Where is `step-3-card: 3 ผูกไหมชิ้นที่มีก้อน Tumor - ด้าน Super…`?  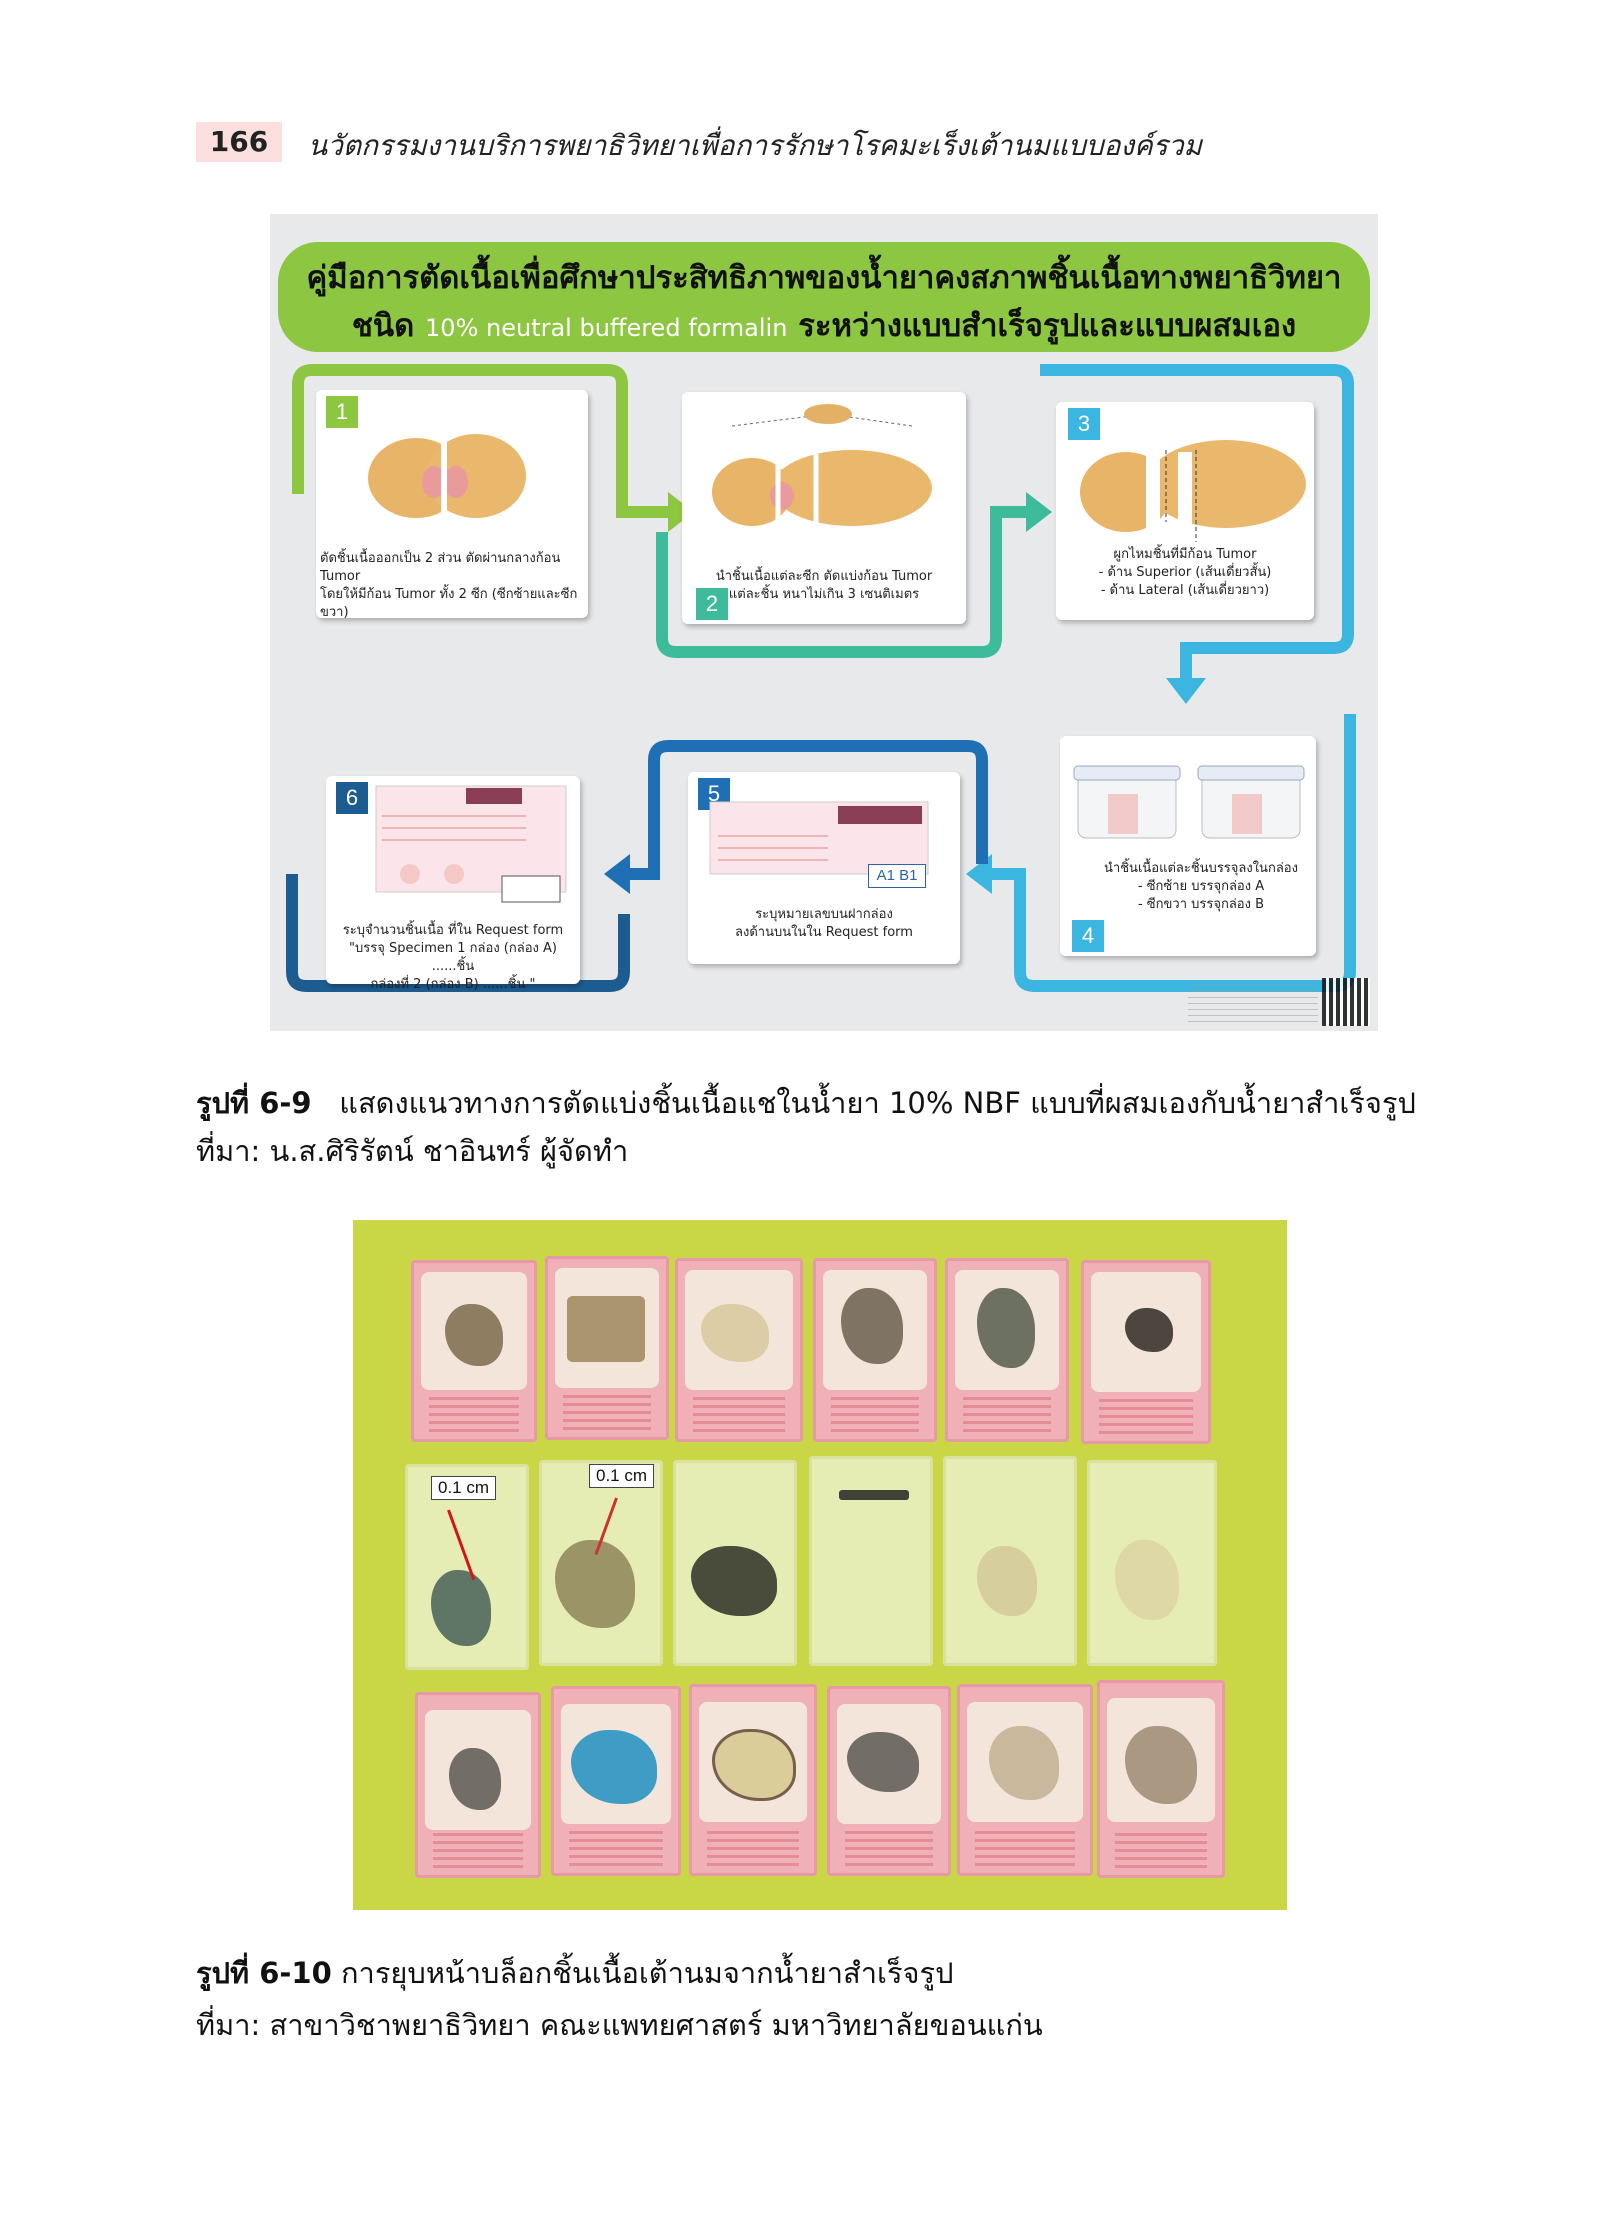
step-3-card: 3 ผูกไหมชิ้นที่มีก้อน Tumor - ด้าน Super… is located at coordinates (1185, 511).